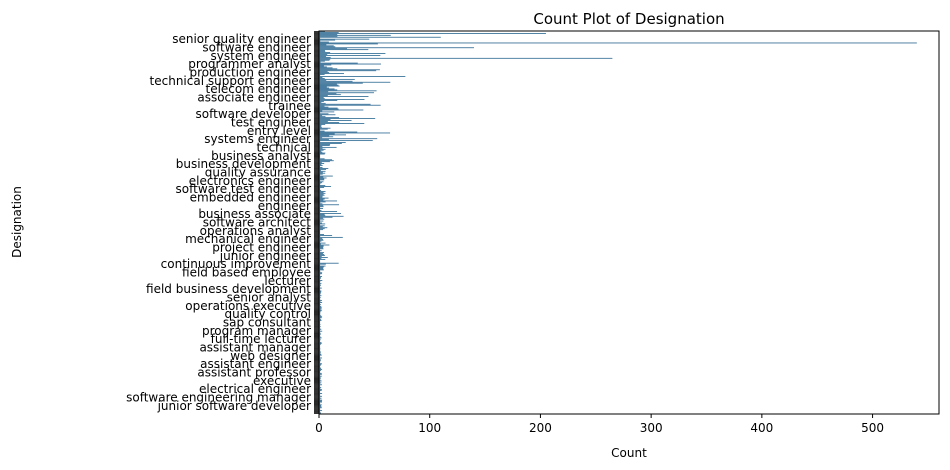 Image resolution: width=950 pixels, height=470 pixels. I want to click on y-tick-label: full-time lecturer, so click(261, 339).